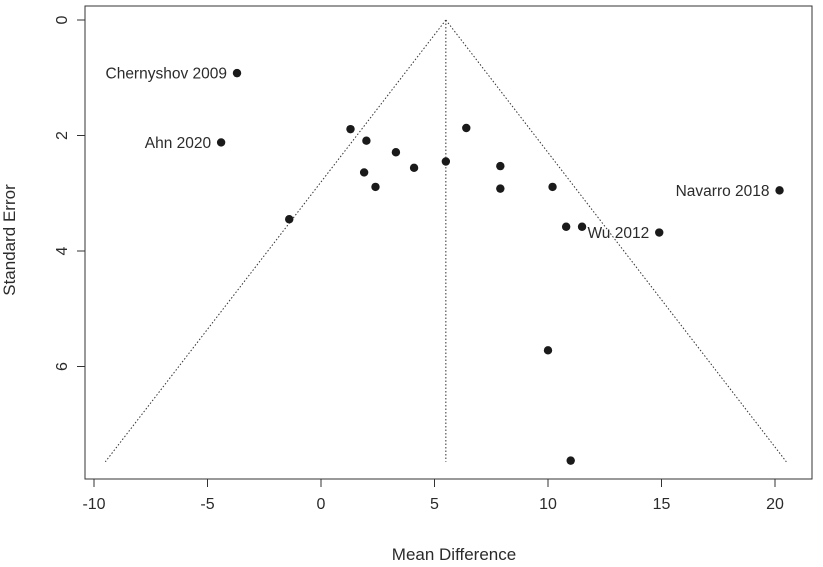 This screenshot has width=823, height=567. What do you see at coordinates (9, 240) in the screenshot?
I see `y-axis-title: Standard Error` at bounding box center [9, 240].